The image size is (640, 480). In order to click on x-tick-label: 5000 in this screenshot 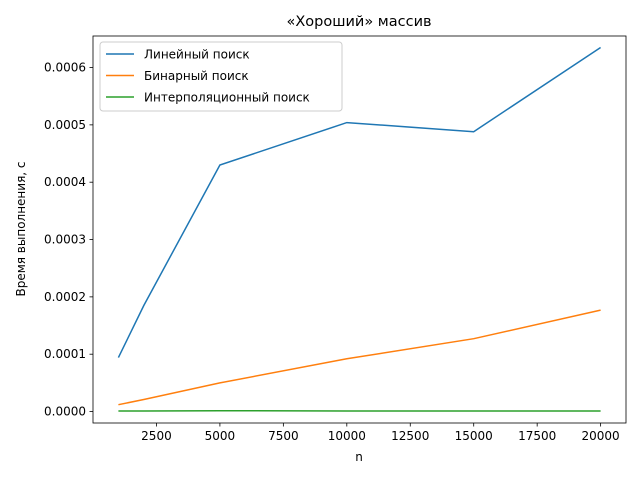, I will do `click(220, 436)`.